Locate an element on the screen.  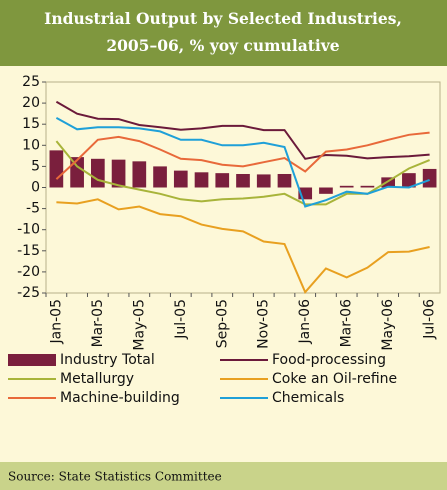
y-tick-label: 15 is located at coordinates (31, 124).